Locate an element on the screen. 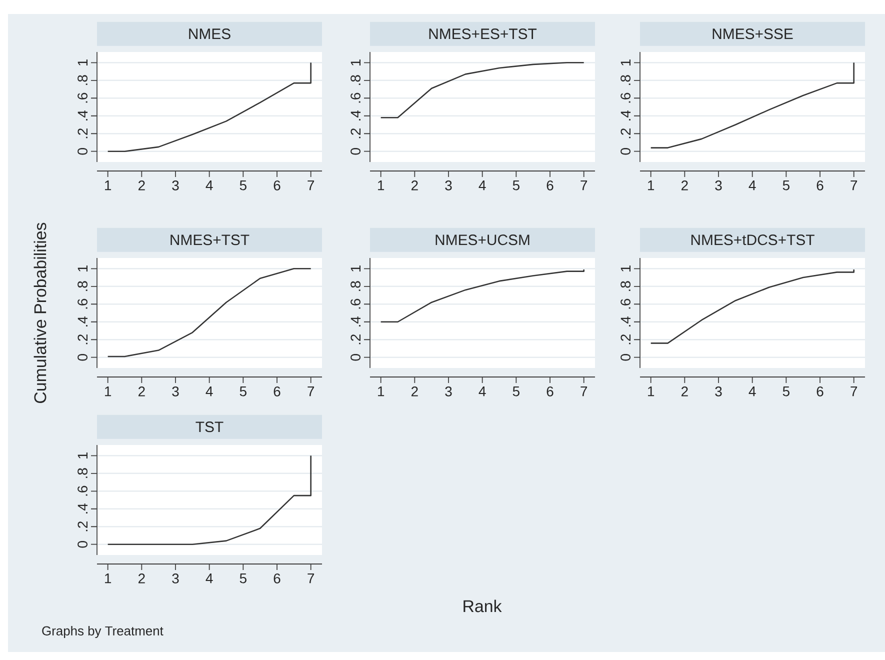 The image size is (885, 660). chart-title: NMES+ES+TST is located at coordinates (483, 34).